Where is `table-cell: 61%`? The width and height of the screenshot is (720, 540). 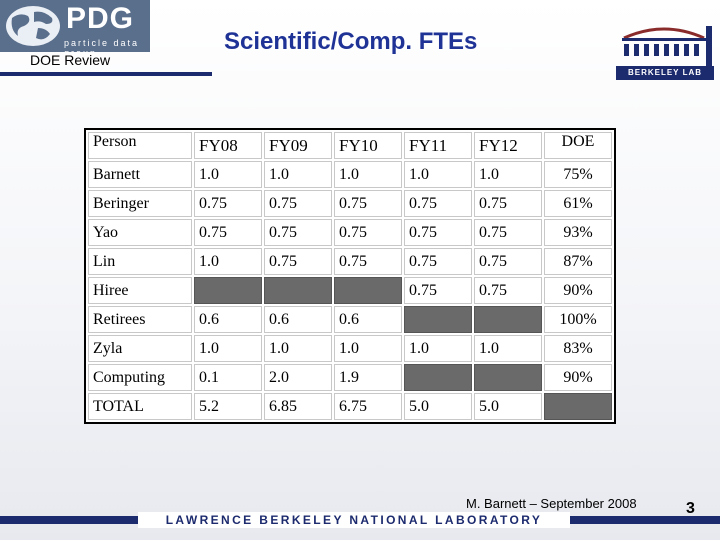
table-cell: 61% is located at coordinates (578, 203).